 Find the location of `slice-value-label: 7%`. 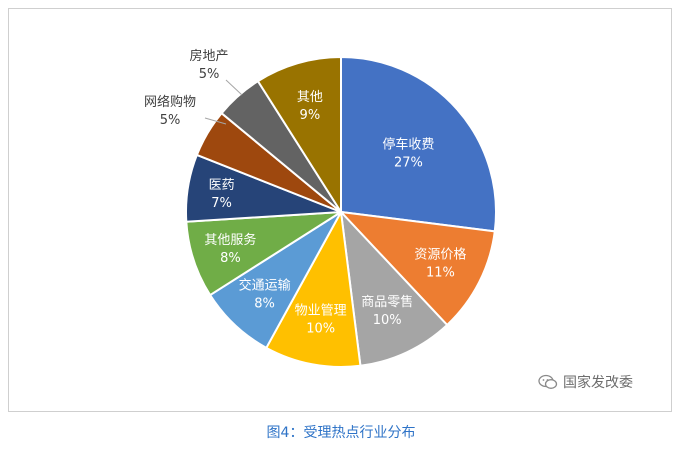

slice-value-label: 7% is located at coordinates (221, 203).